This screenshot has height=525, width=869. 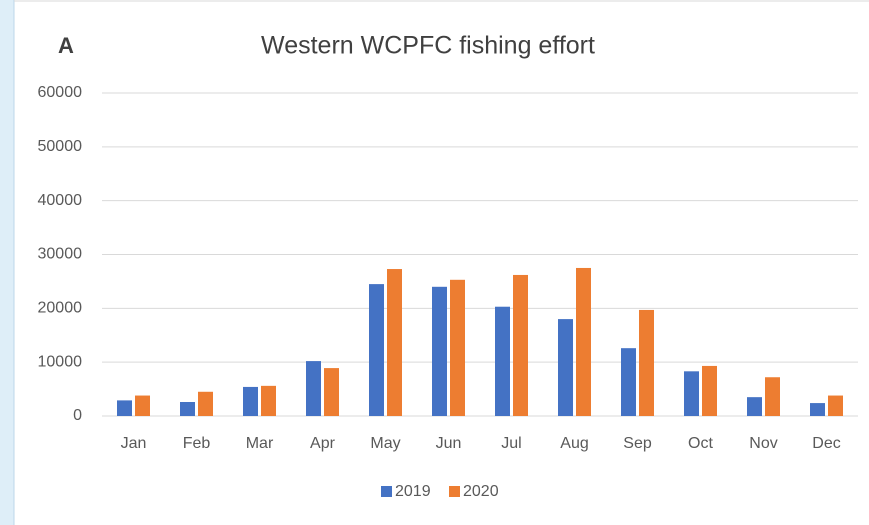 I want to click on side-strip, so click(x=7, y=262).